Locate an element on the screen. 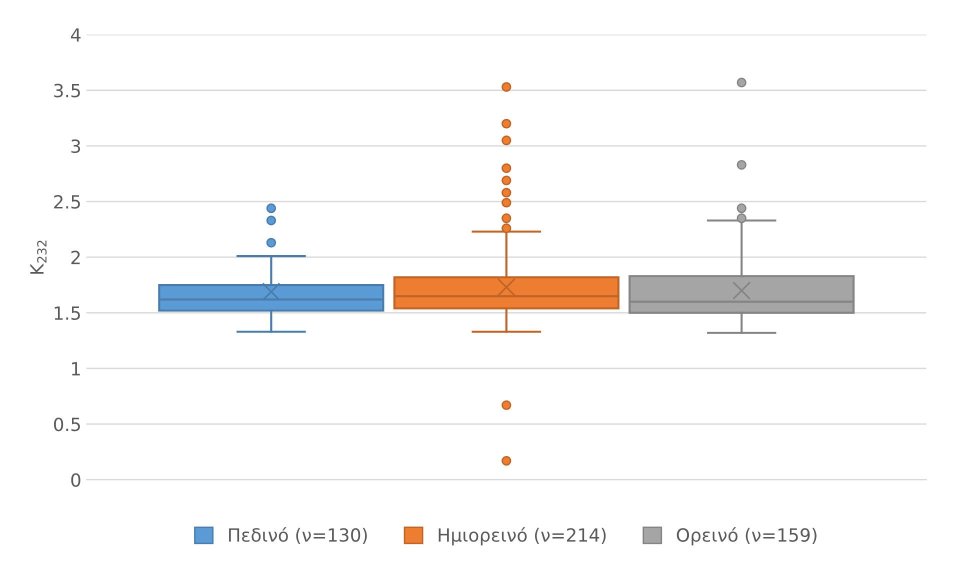 The height and width of the screenshot is (578, 960). legend-label: Ημιορεινό (ν=214) is located at coordinates (522, 536).